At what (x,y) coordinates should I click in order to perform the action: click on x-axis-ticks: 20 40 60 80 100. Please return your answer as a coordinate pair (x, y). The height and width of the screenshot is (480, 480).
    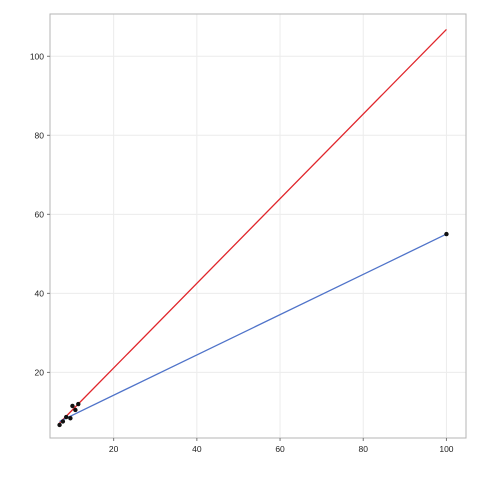
    Looking at the image, I should click on (281, 446).